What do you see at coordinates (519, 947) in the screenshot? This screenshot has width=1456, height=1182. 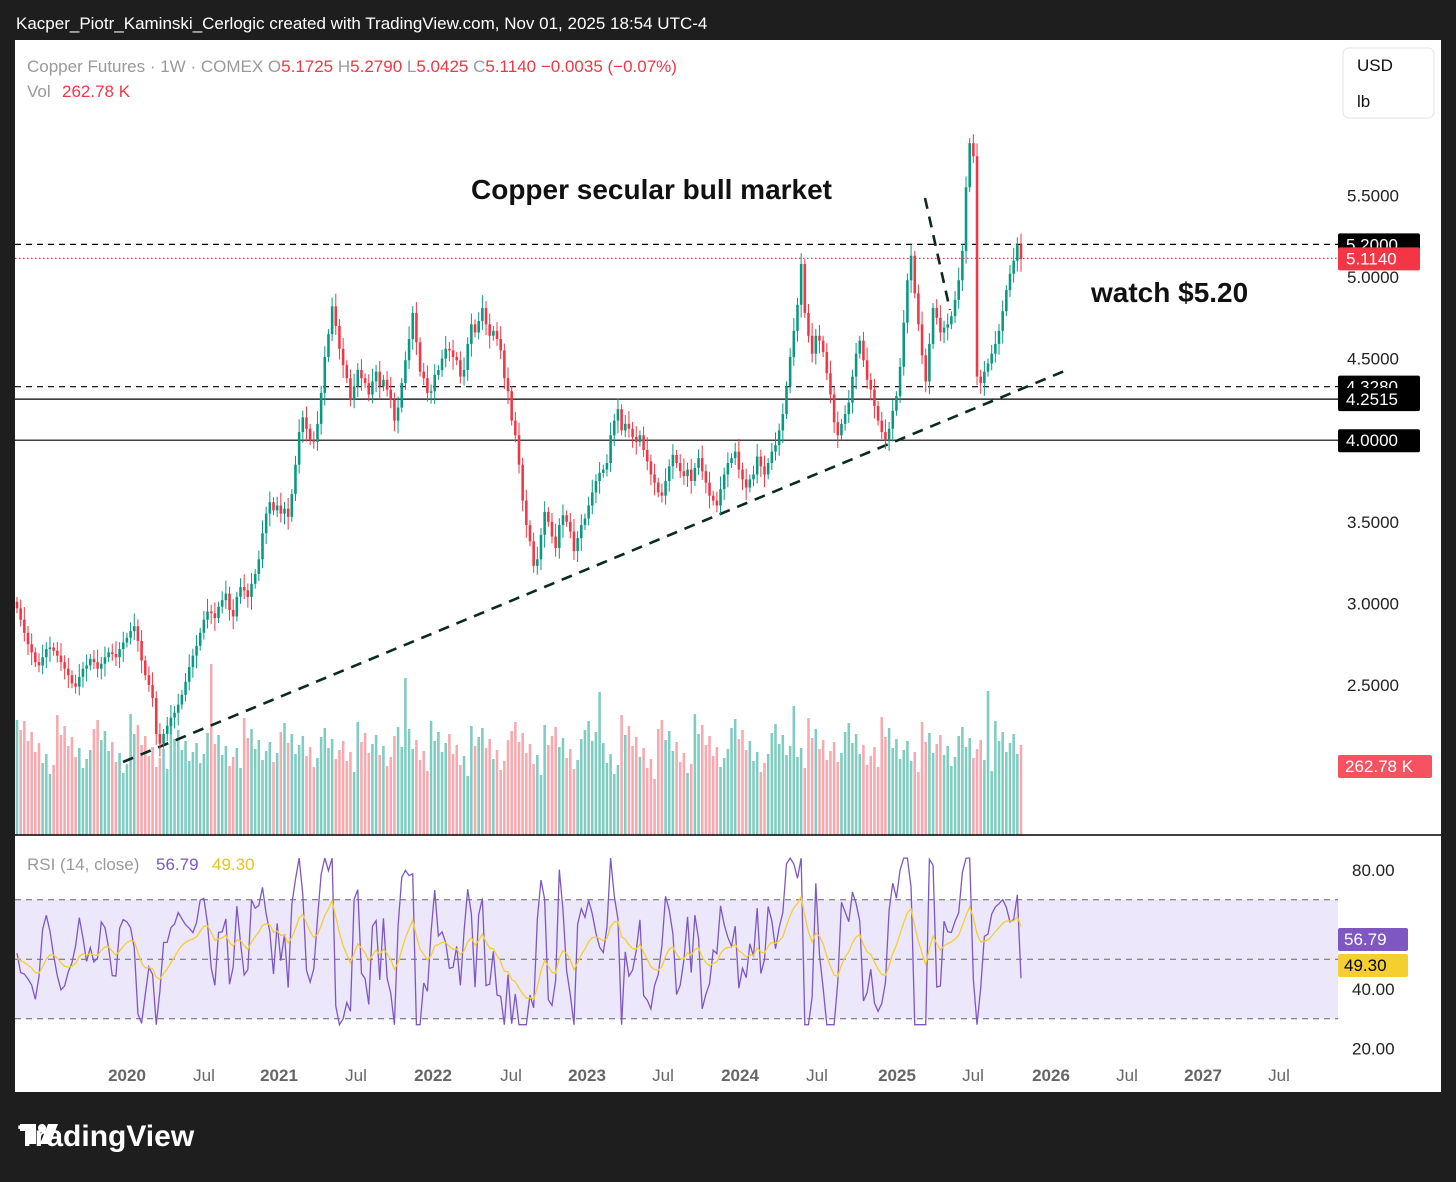 I see `rsi-ma-line` at bounding box center [519, 947].